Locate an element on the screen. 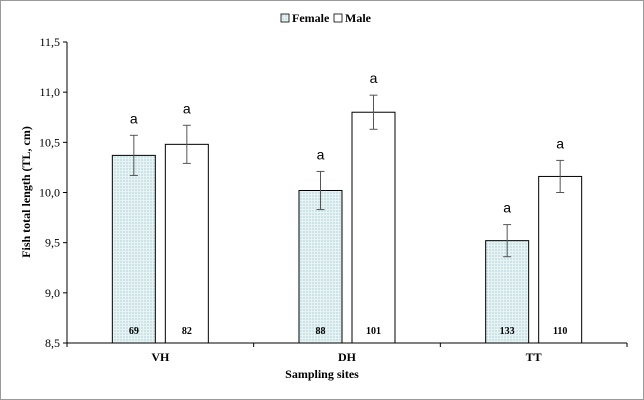 The width and height of the screenshot is (644, 400). x-tick-label: DH is located at coordinates (347, 357).